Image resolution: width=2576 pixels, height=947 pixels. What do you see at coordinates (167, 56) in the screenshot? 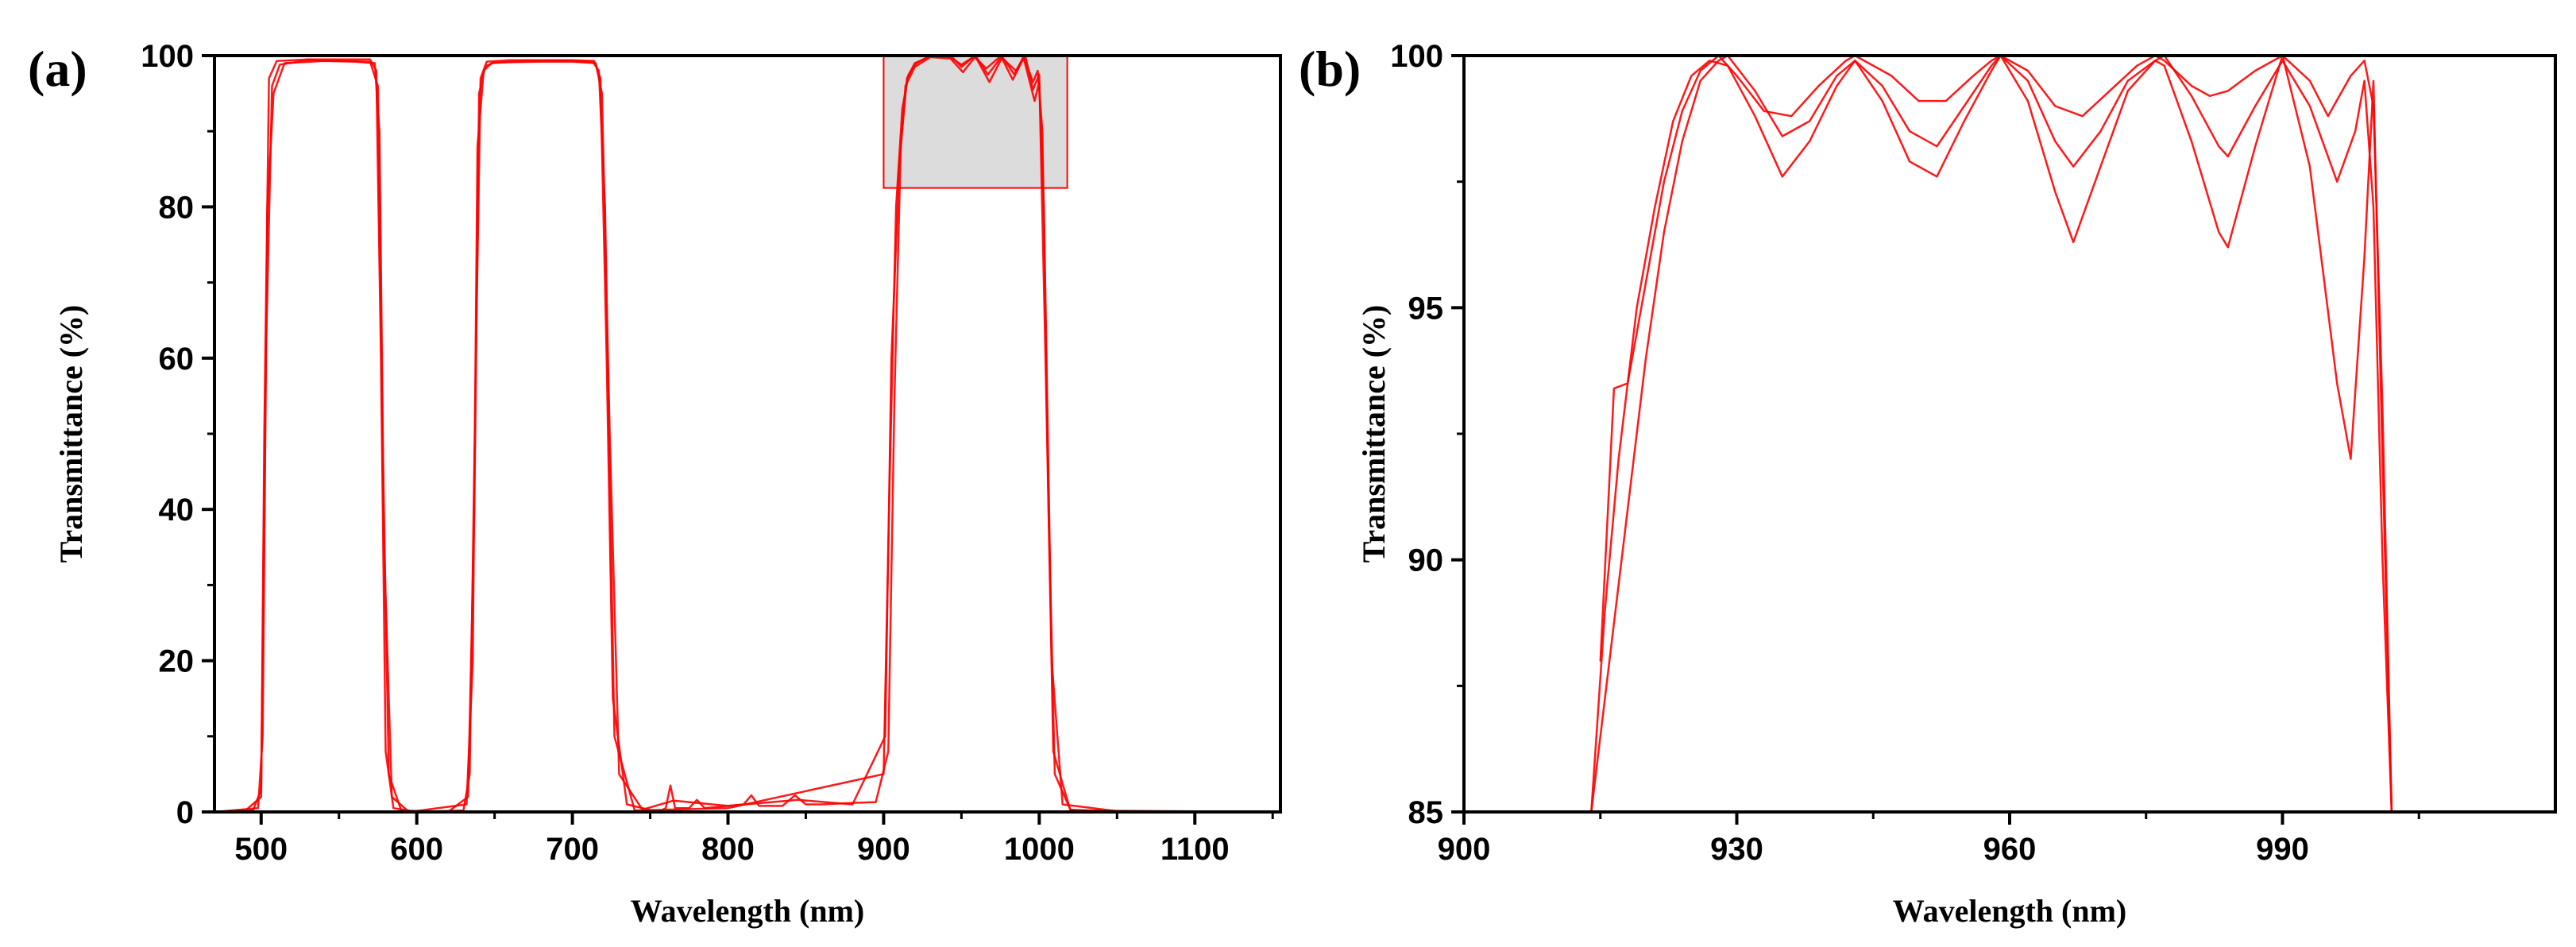
I see `a-y-tick-label: 100` at bounding box center [167, 56].